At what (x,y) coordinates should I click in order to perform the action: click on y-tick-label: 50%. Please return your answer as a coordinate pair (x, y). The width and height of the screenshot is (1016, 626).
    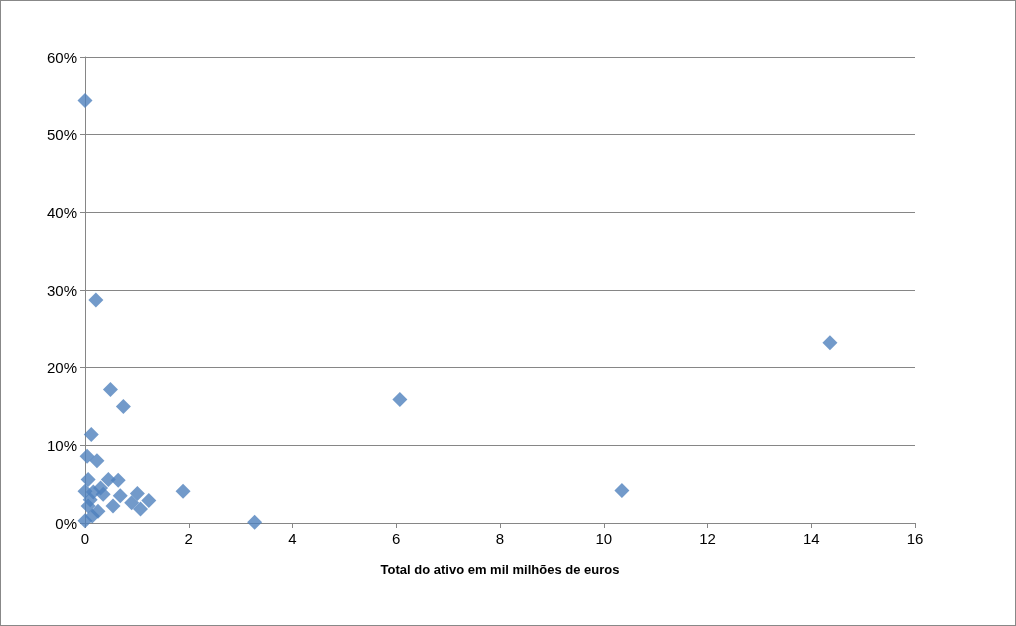
    Looking at the image, I should click on (61, 135).